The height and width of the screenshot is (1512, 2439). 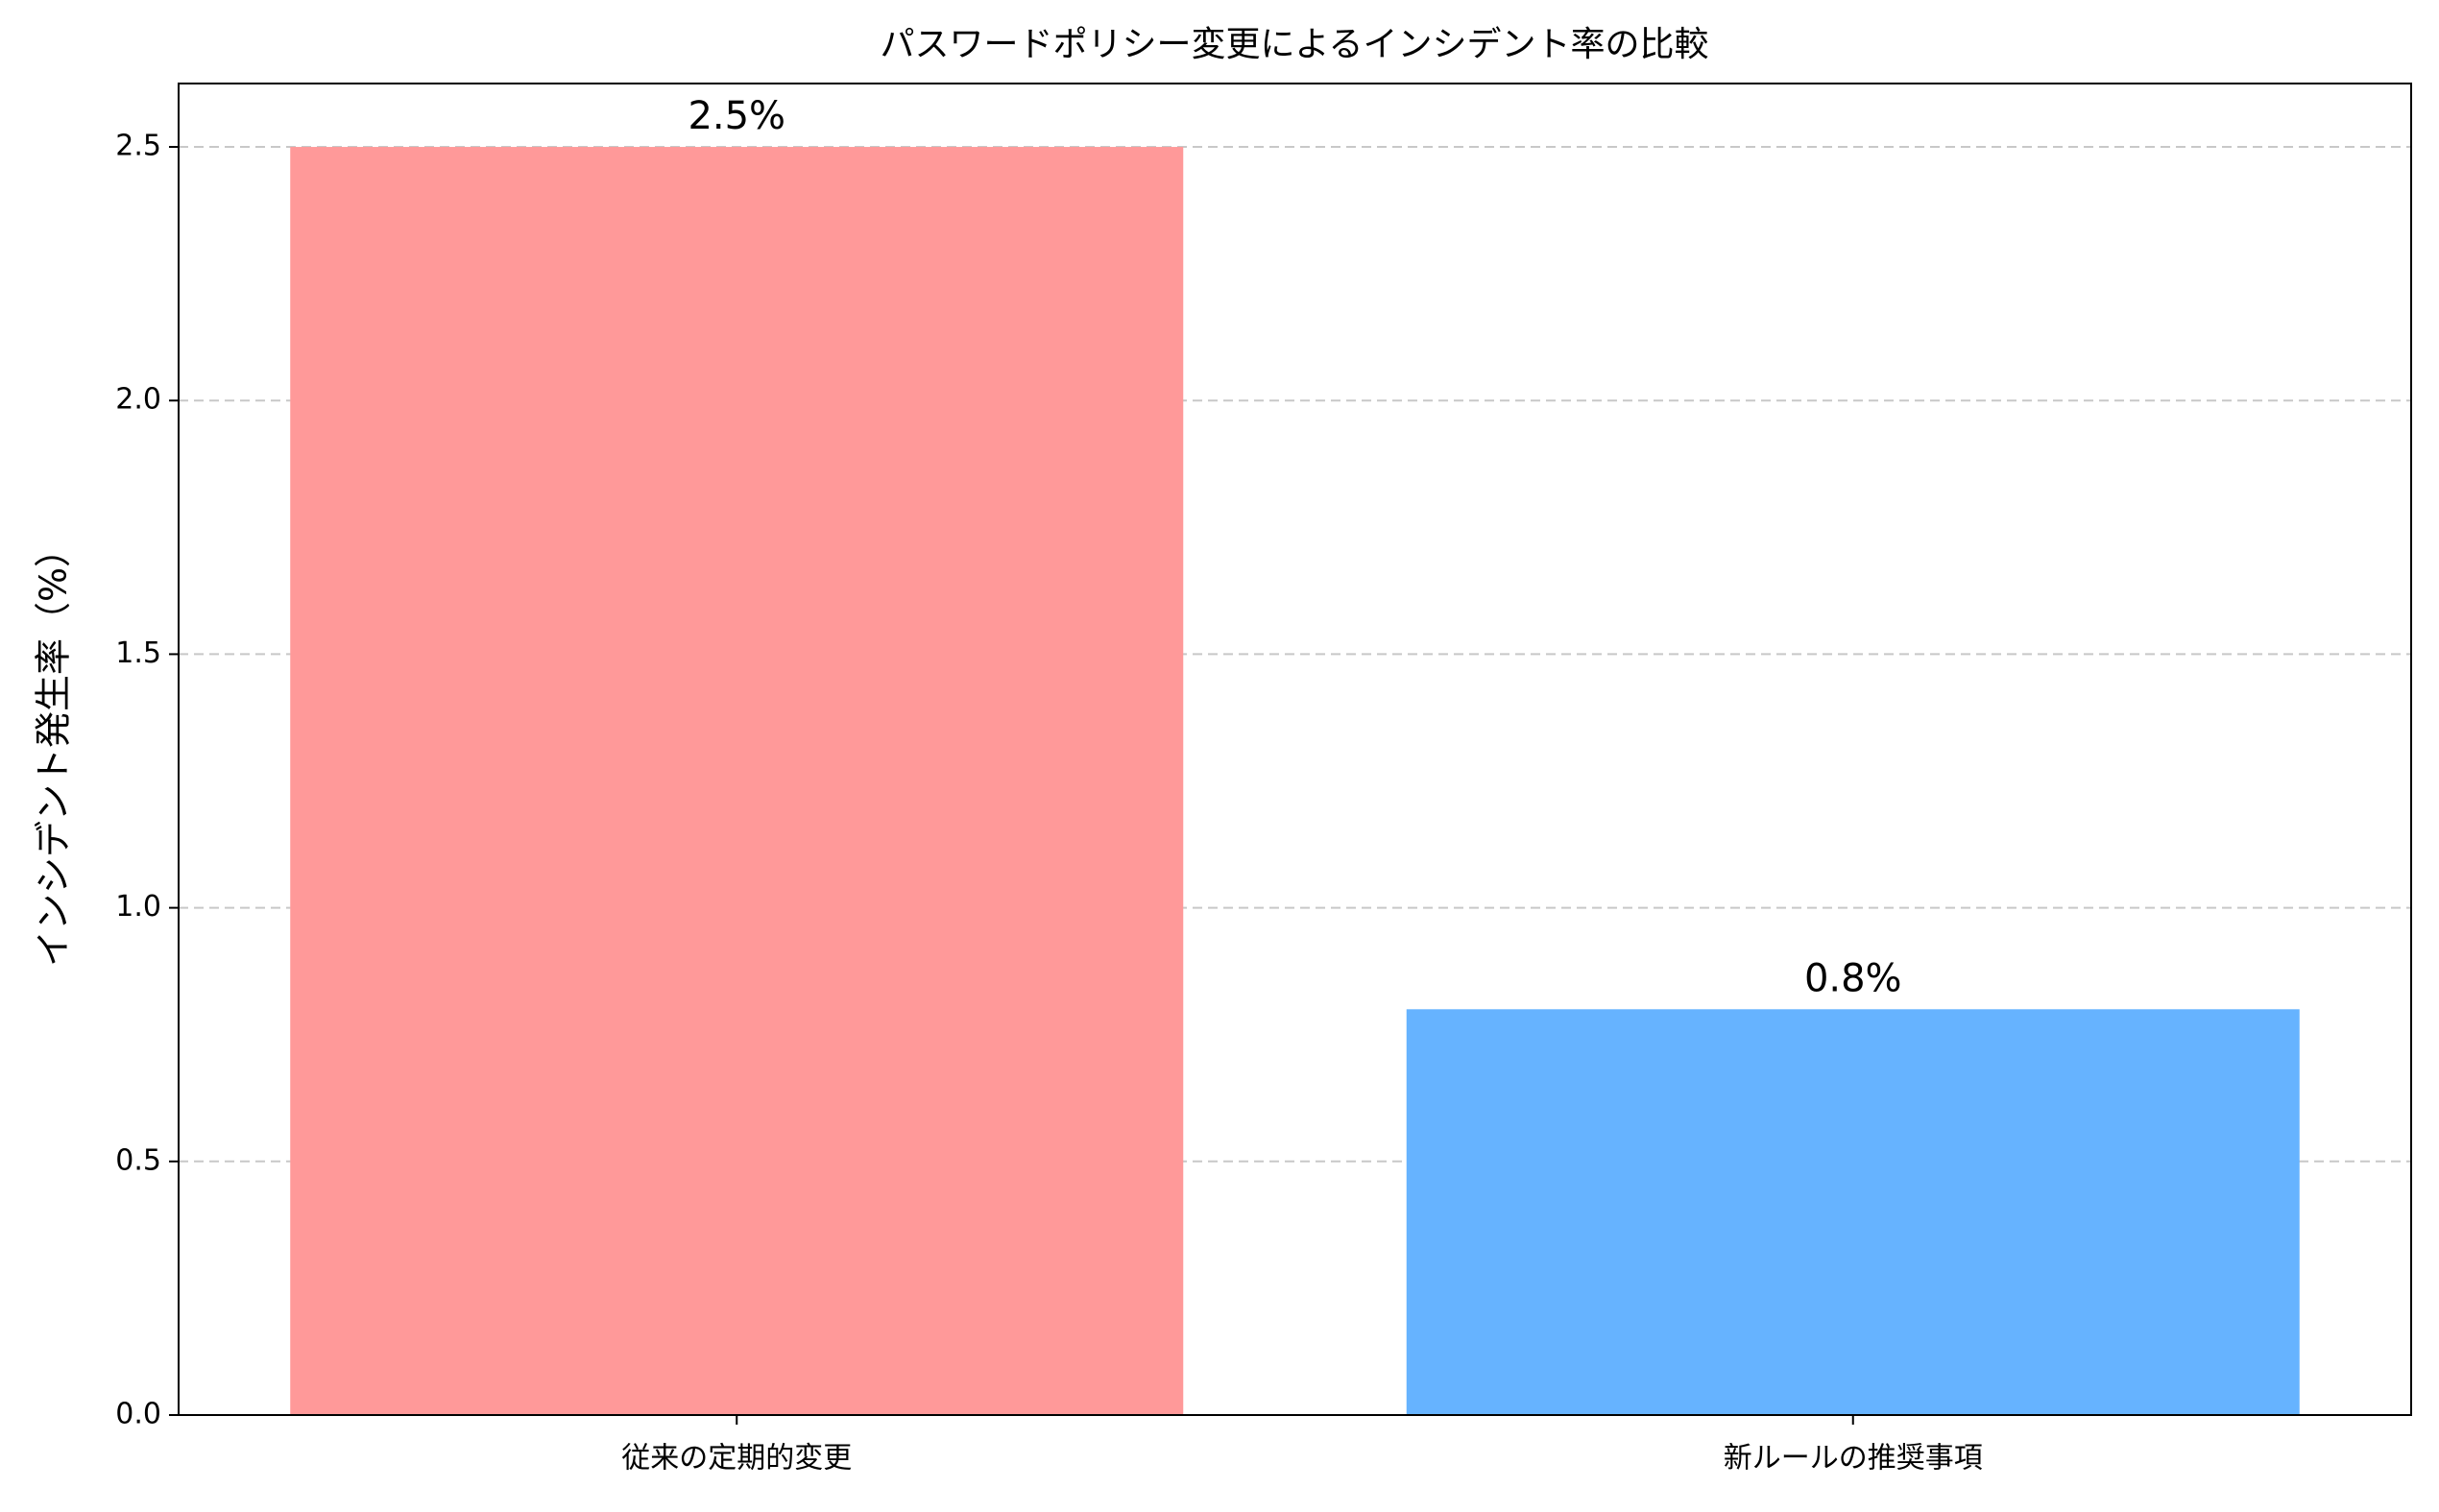 I want to click on y-tick-label: 2.5, so click(x=138, y=146).